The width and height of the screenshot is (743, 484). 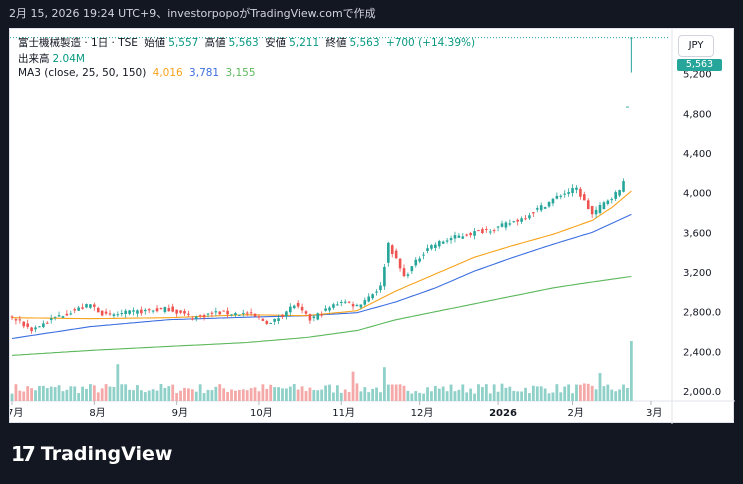 I want to click on change-value: +700 (+14.39%), so click(x=430, y=43).